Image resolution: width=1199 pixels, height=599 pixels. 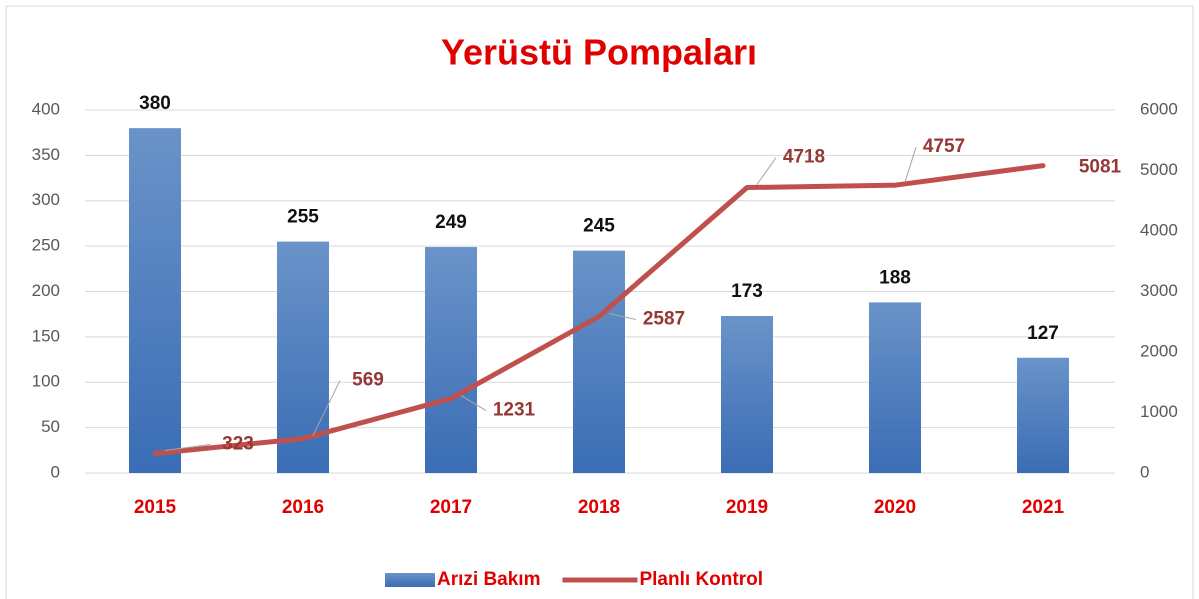 What do you see at coordinates (488, 579) in the screenshot?
I see `legend-label: Arızi Bakım` at bounding box center [488, 579].